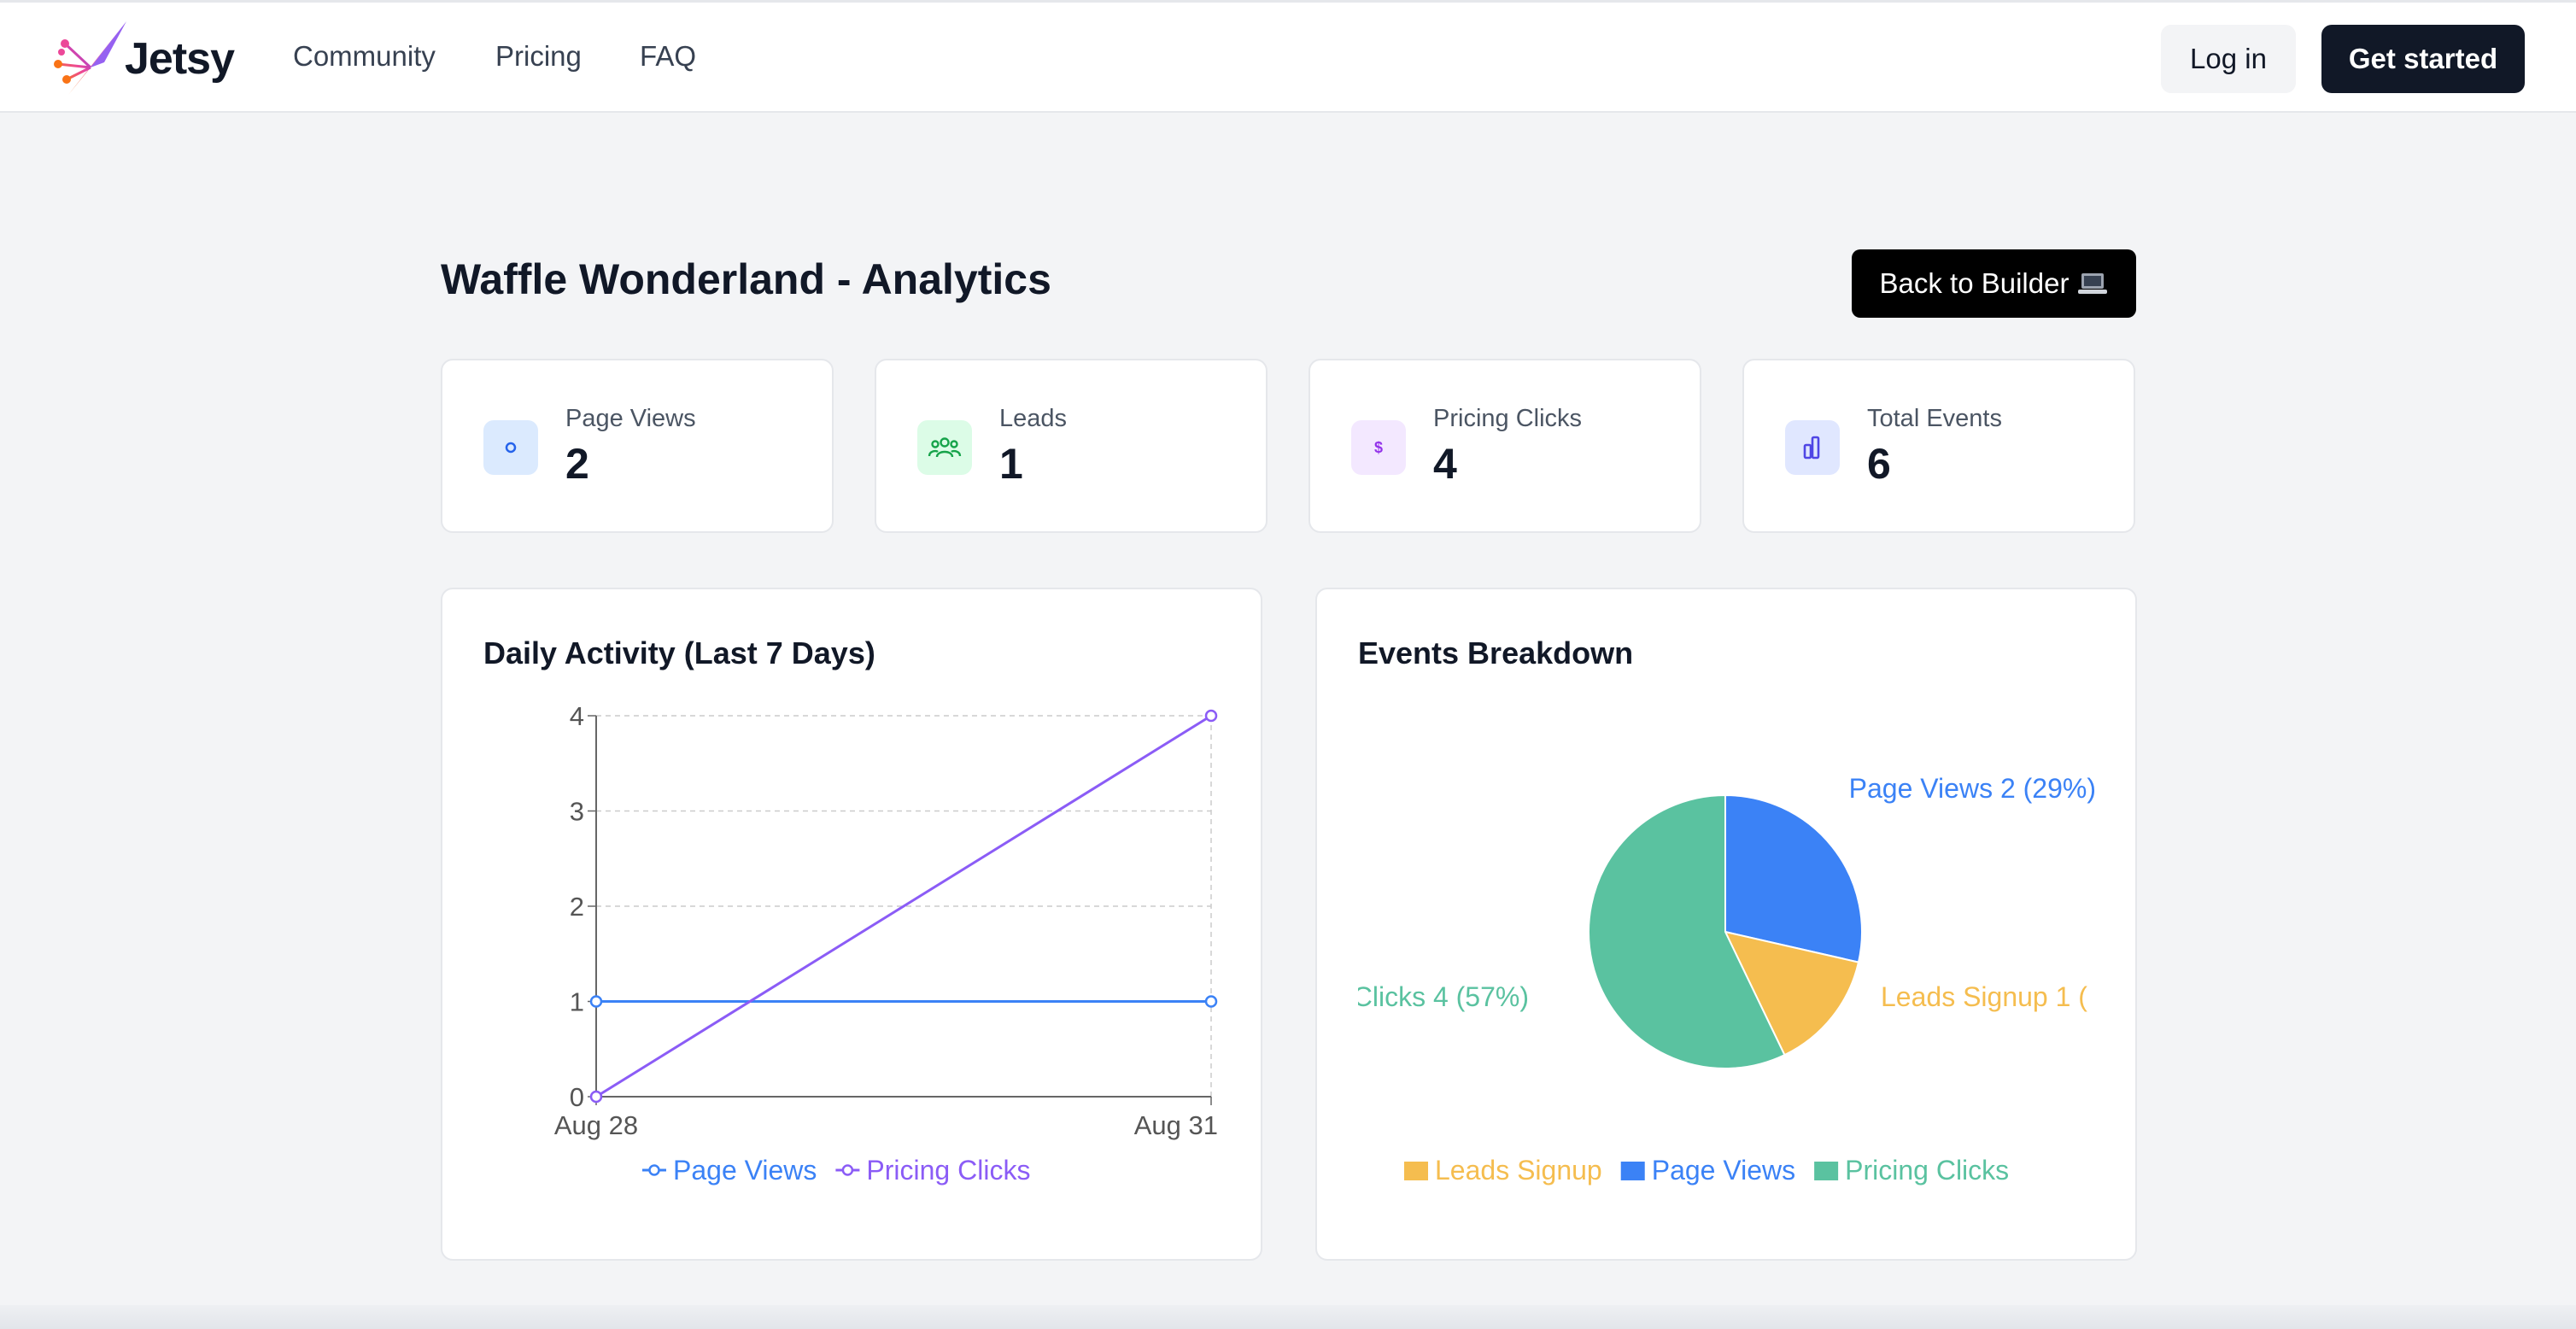  I want to click on stat-value: 1, so click(1011, 464).